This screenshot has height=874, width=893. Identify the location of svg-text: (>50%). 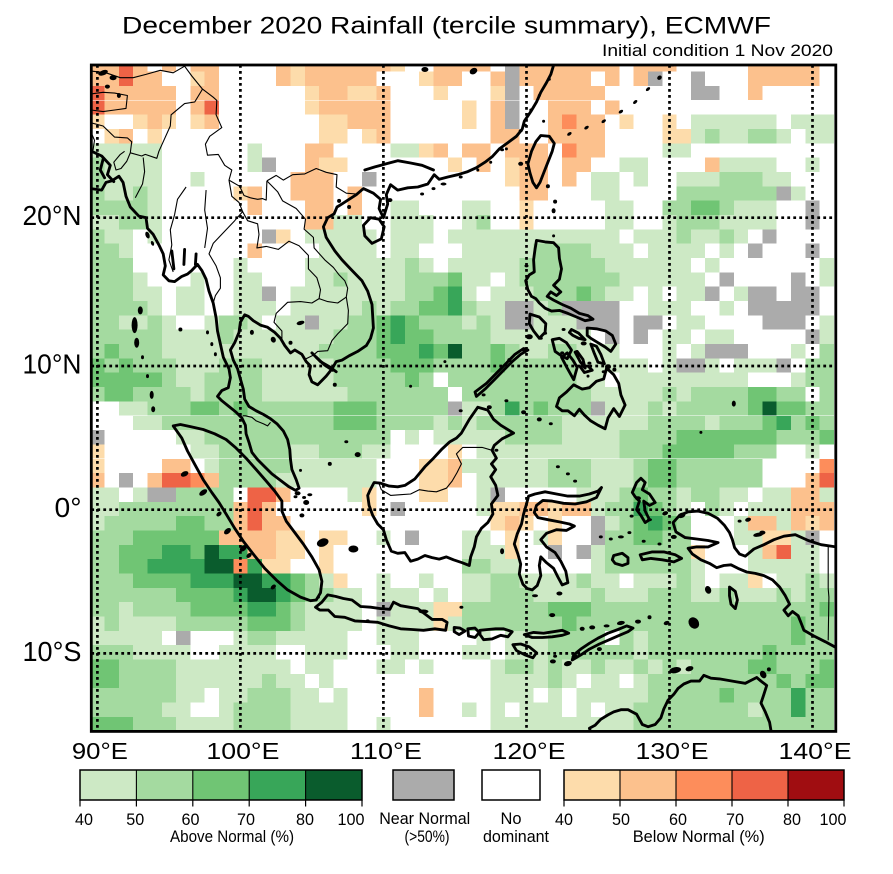
(427, 836).